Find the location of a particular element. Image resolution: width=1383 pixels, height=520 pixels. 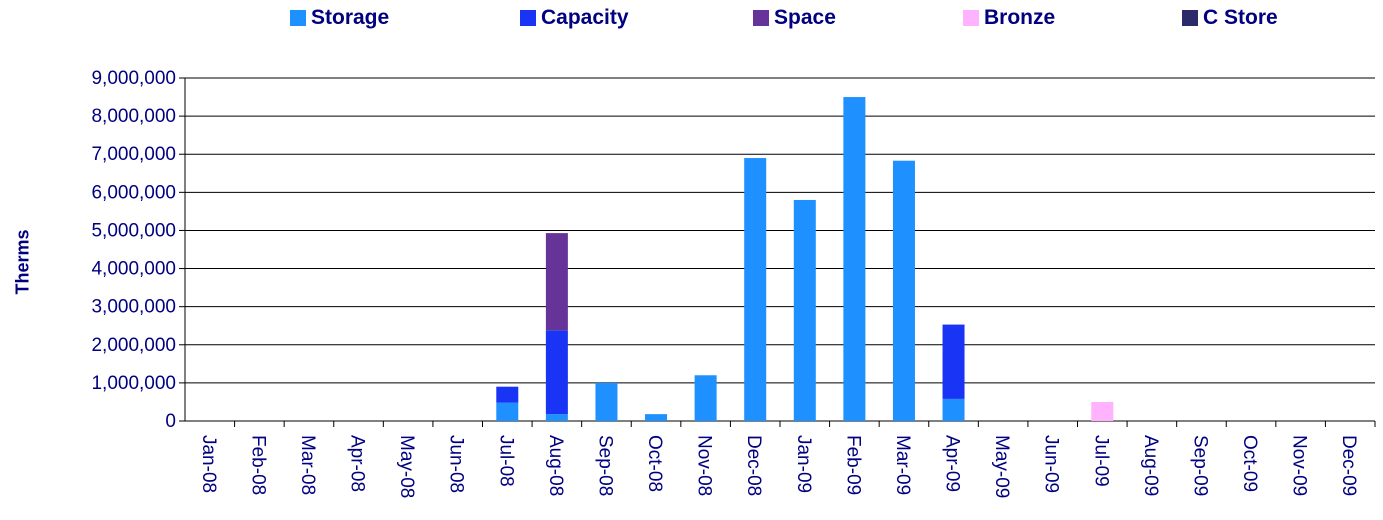

legend-item-bronze: Bronze is located at coordinates (1009, 18).